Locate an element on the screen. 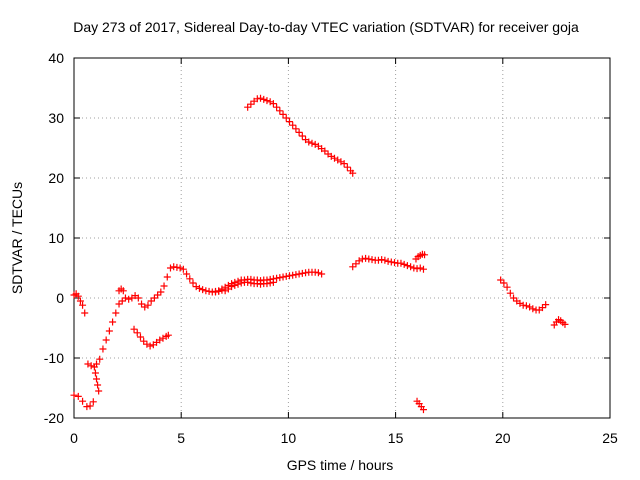 This screenshot has width=640, height=480. x-tick-label-1: 5 is located at coordinates (181, 438).